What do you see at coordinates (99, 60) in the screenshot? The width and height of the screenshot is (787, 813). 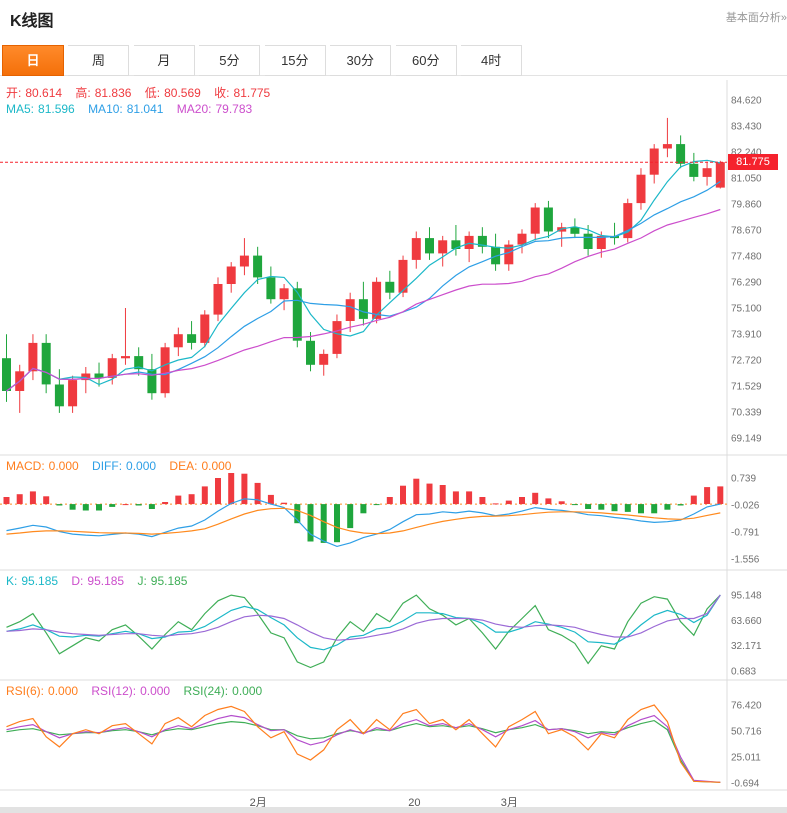 I see `tab-week: 周` at bounding box center [99, 60].